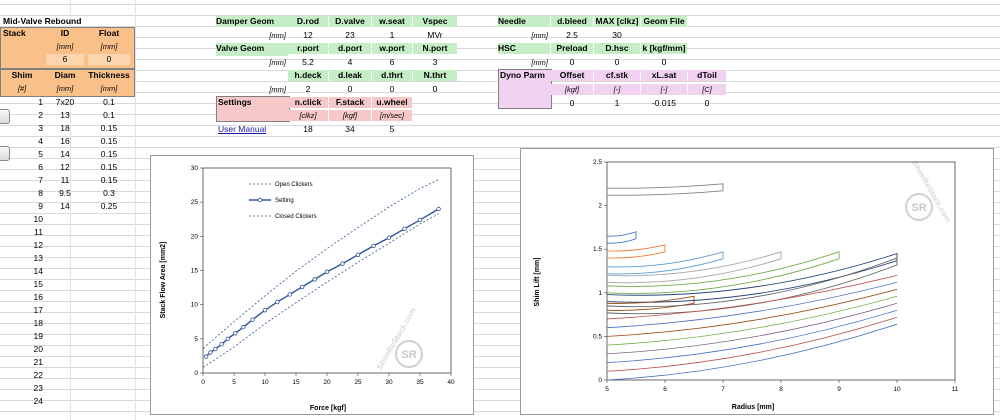 Image resolution: width=1000 pixels, height=420 pixels. Describe the element at coordinates (265, 382) in the screenshot. I see `chart1-x-tick-label: 10` at that location.